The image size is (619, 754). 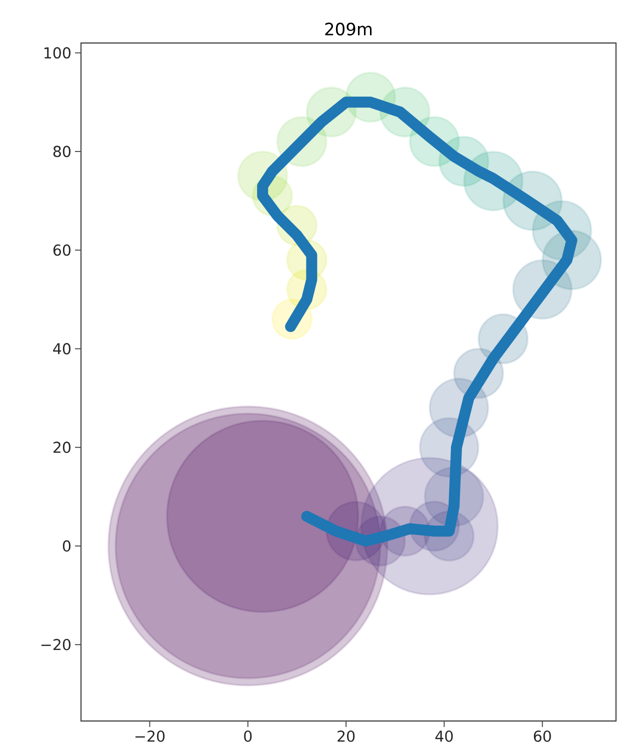 I want to click on y-tick-label: 20, so click(x=61, y=448).